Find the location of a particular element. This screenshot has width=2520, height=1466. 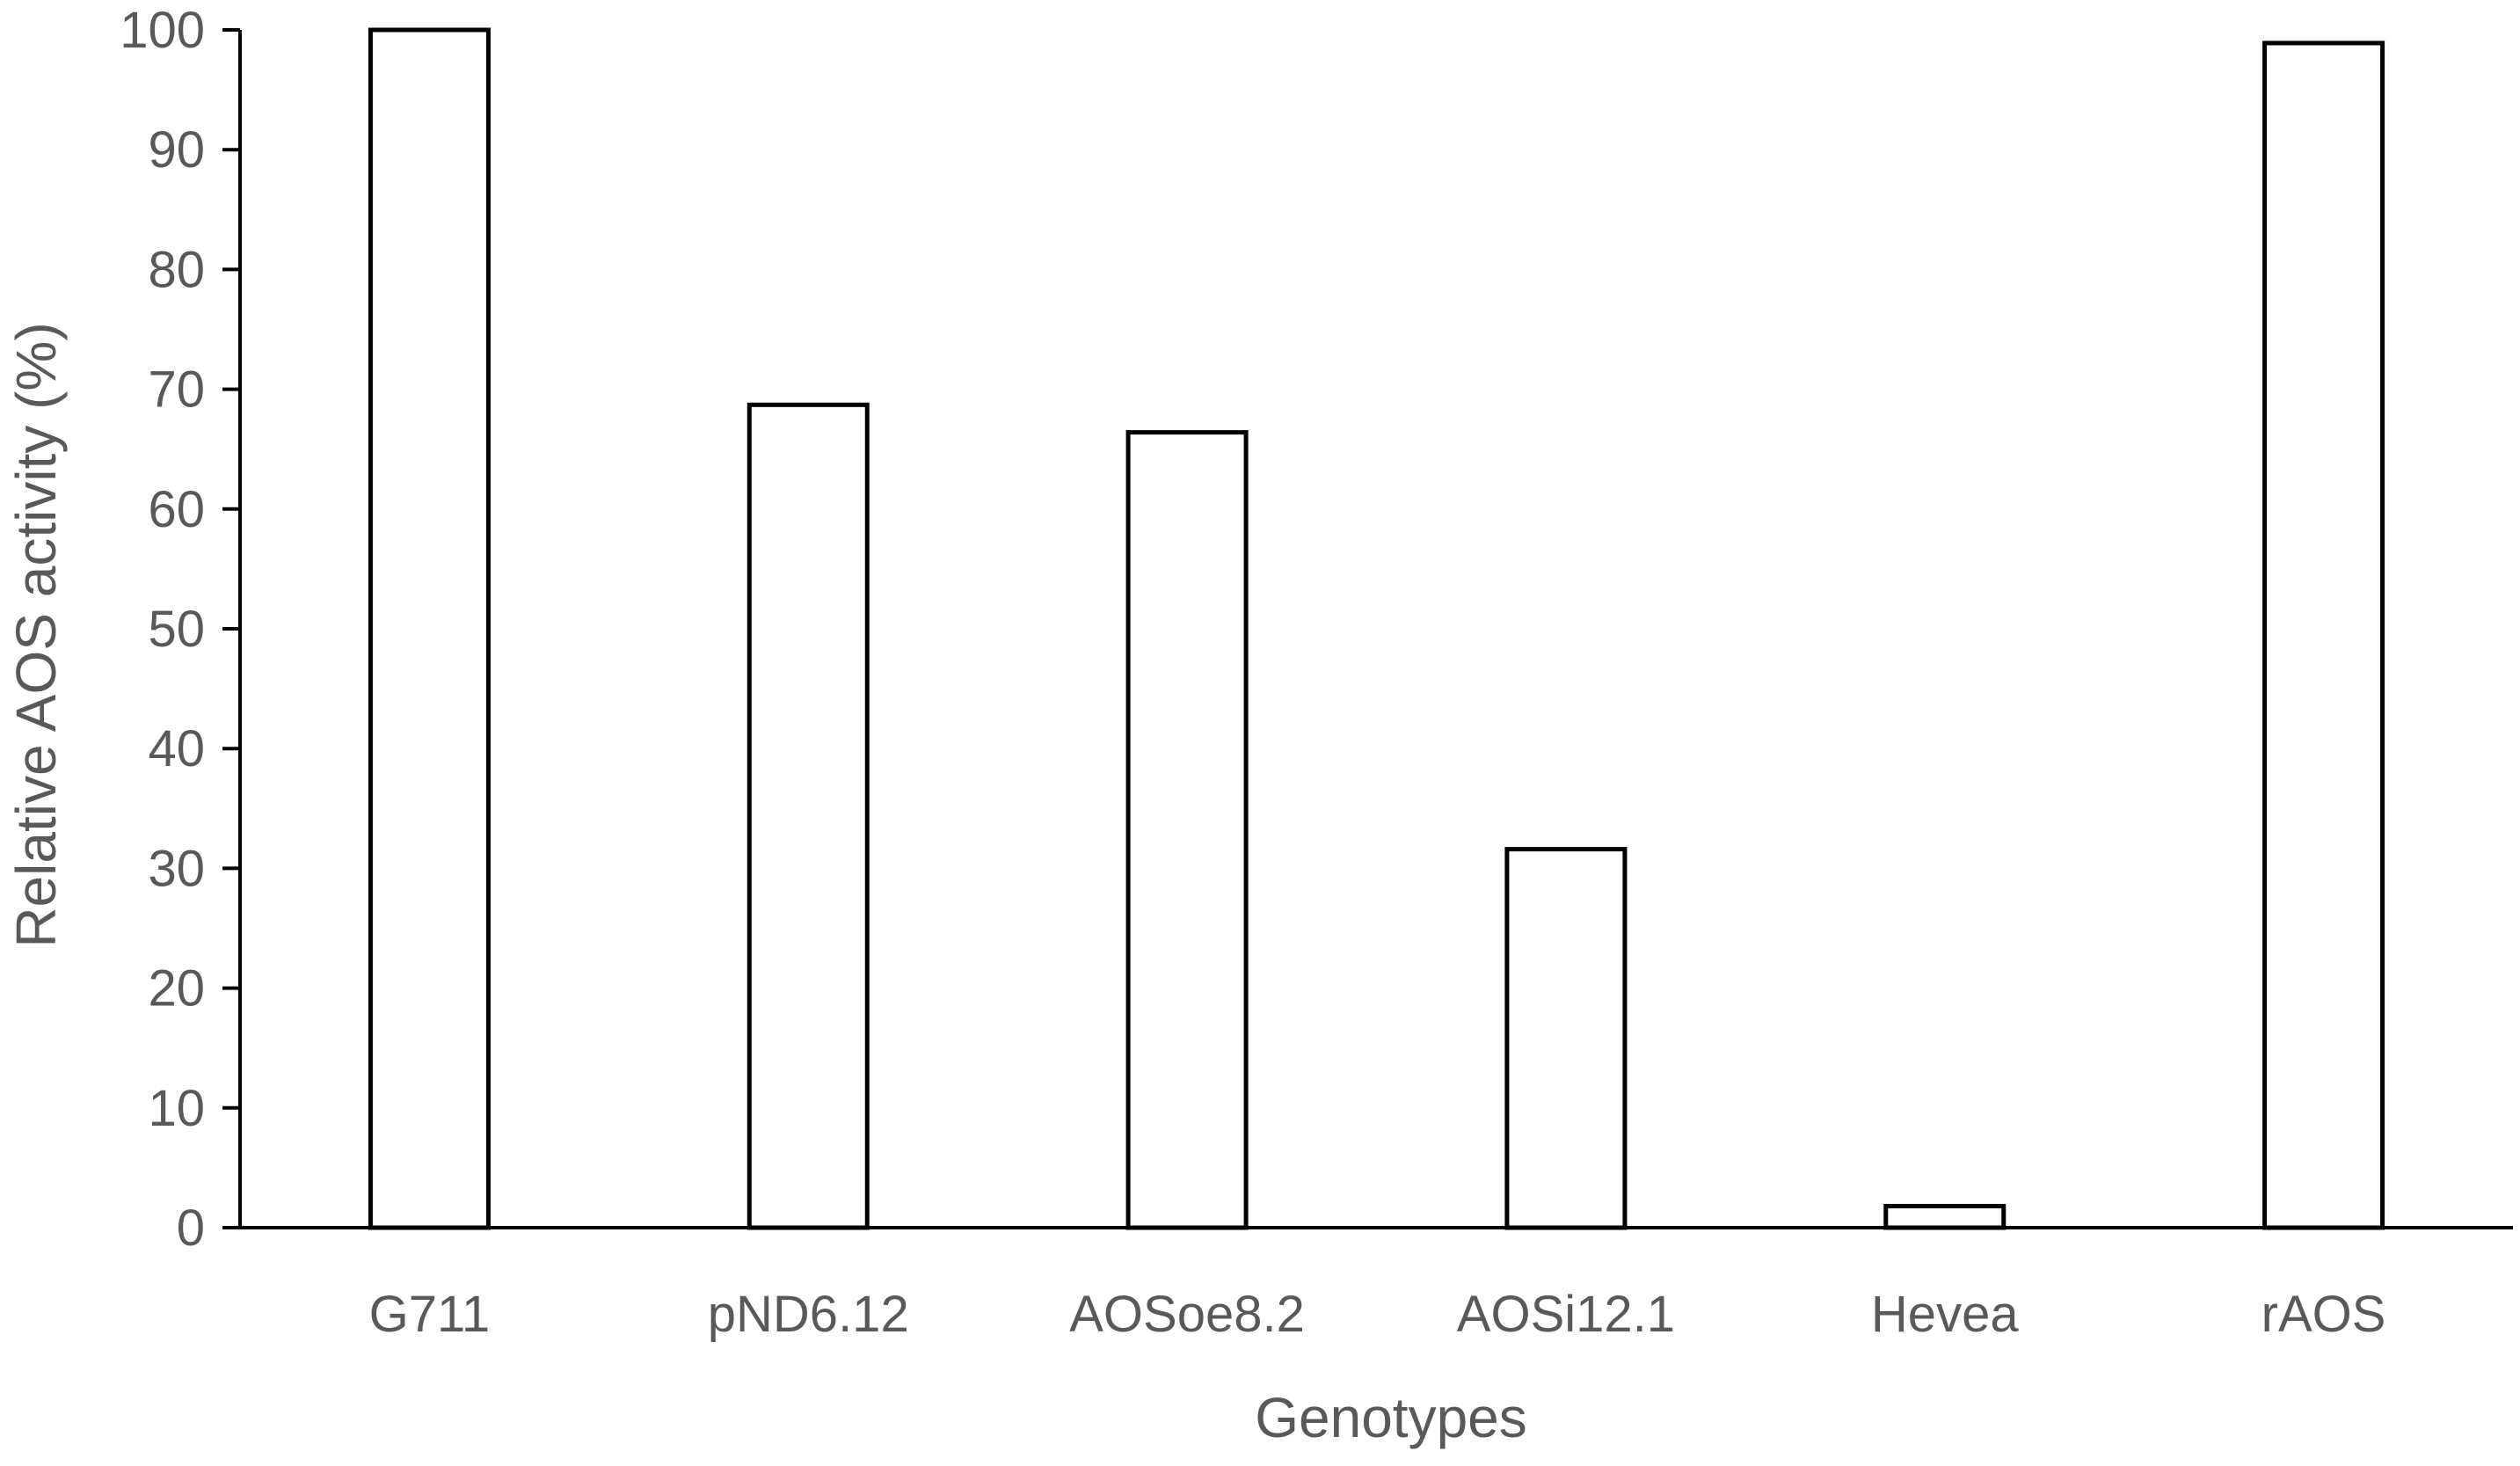

x-tick-label: Hevea is located at coordinates (1945, 1314).